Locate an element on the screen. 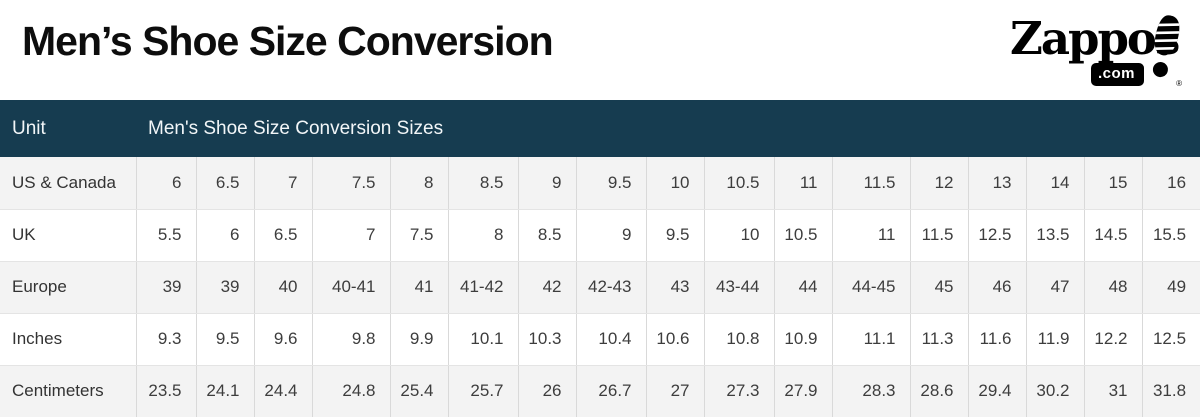  size-cell: 10.1 is located at coordinates (483, 339).